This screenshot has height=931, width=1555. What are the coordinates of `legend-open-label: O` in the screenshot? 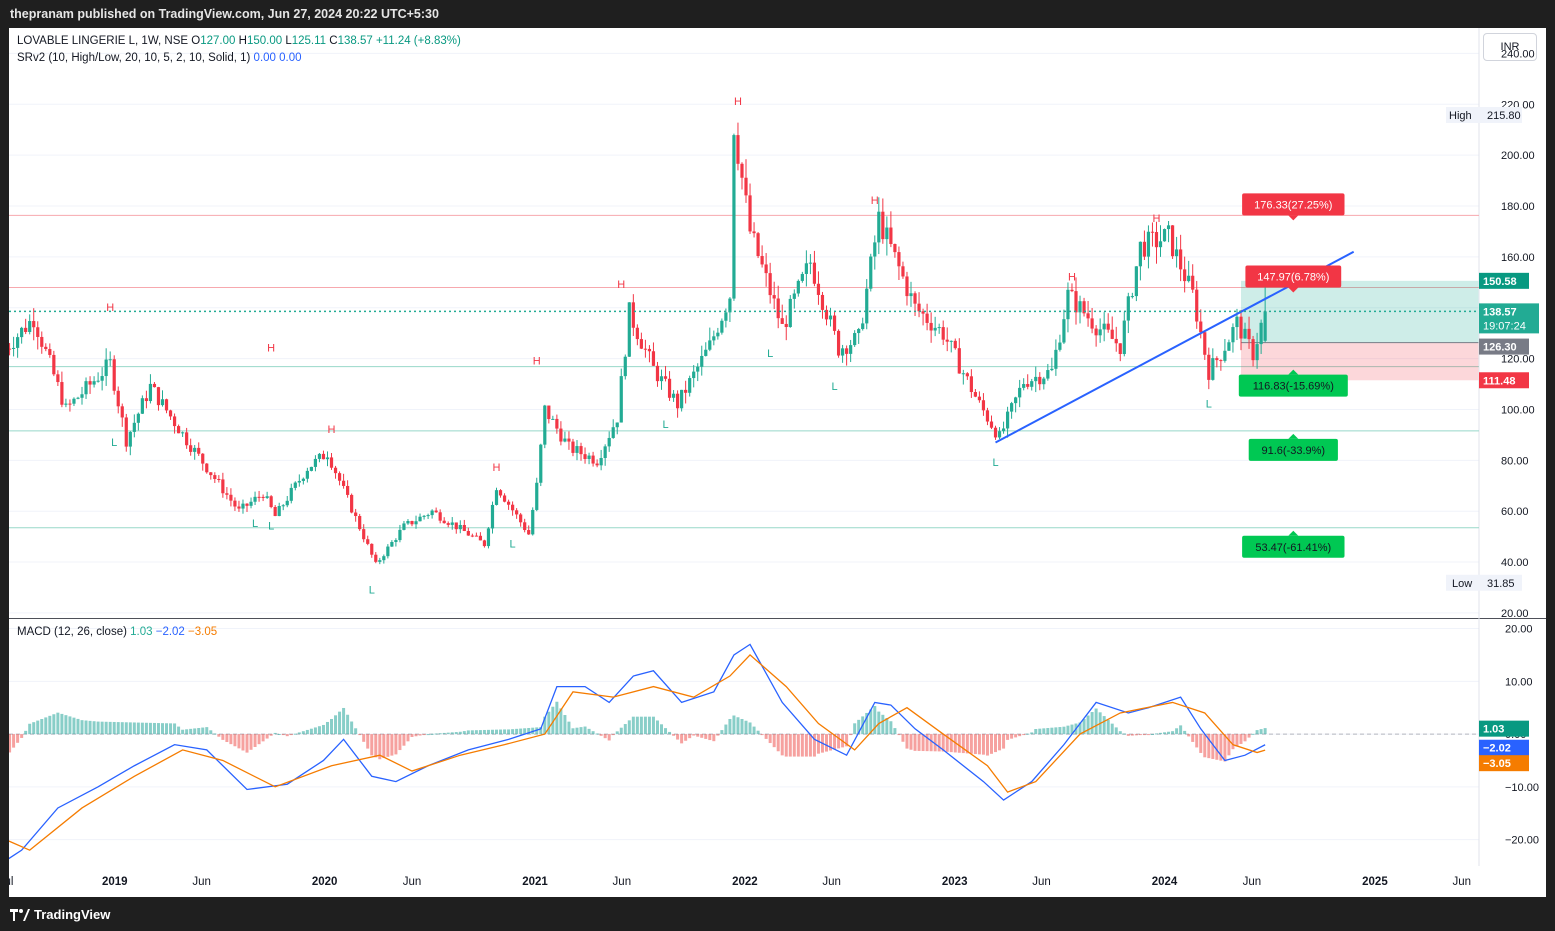 It's located at (196, 41).